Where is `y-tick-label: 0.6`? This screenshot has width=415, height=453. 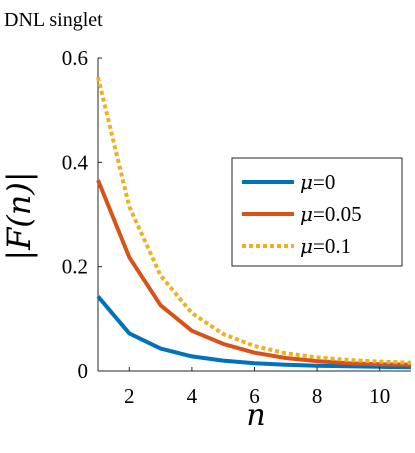
y-tick-label: 0.6 is located at coordinates (75, 58).